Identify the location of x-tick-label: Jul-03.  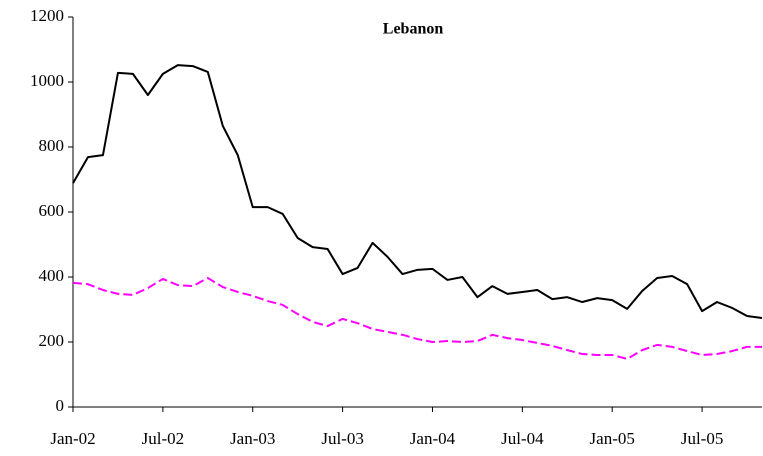
(342, 438).